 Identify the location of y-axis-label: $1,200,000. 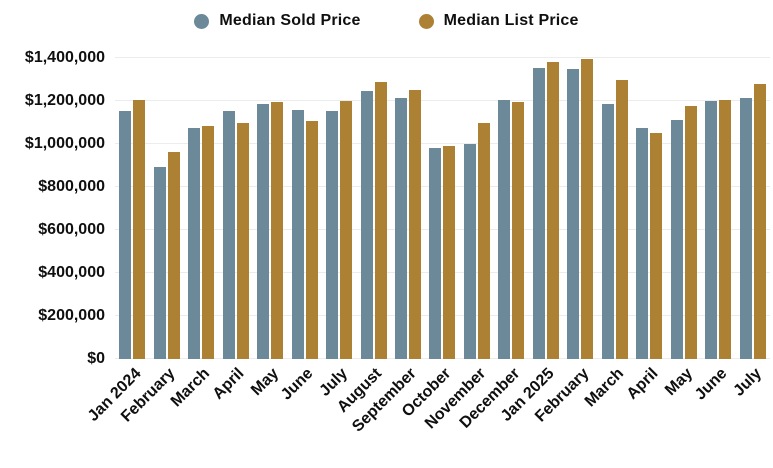
(64, 100).